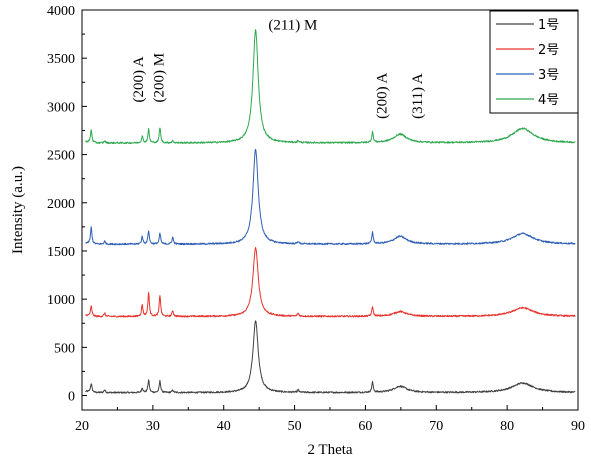 Image resolution: width=591 pixels, height=466 pixels. Describe the element at coordinates (61, 11) in the screenshot. I see `y-tick-label: 4000` at that location.